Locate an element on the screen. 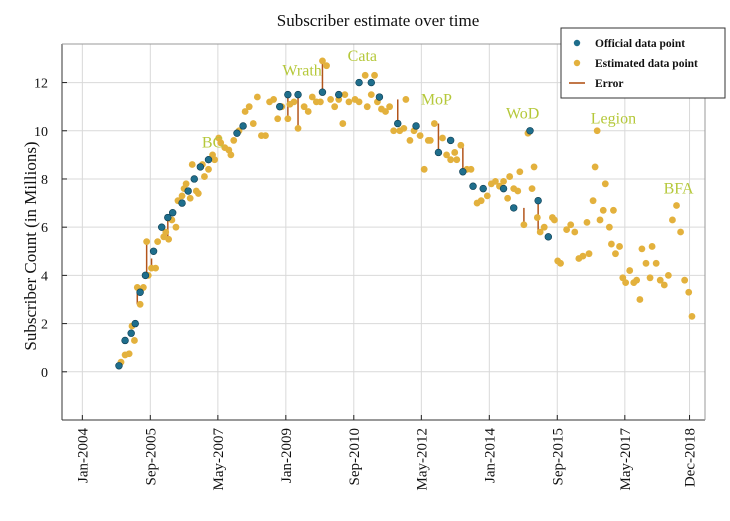  x-tick-label: Dec-2018 is located at coordinates (691, 457).